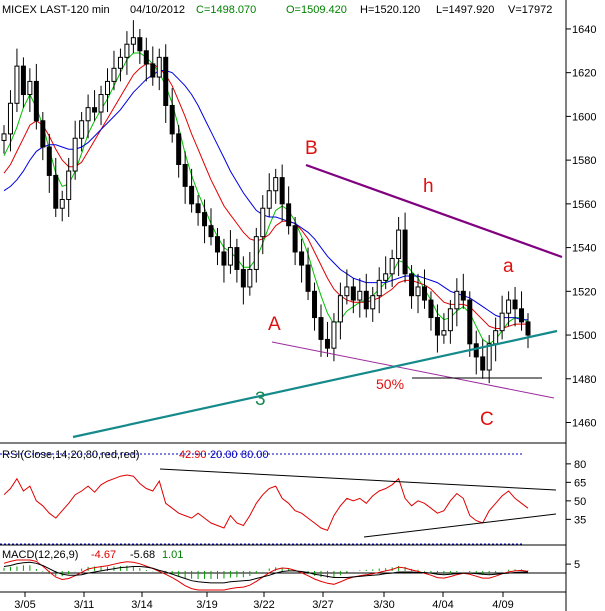 Image resolution: width=605 pixels, height=611 pixels. Describe the element at coordinates (358, 479) in the screenshot. I see `rsi-upper-trendline` at that location.